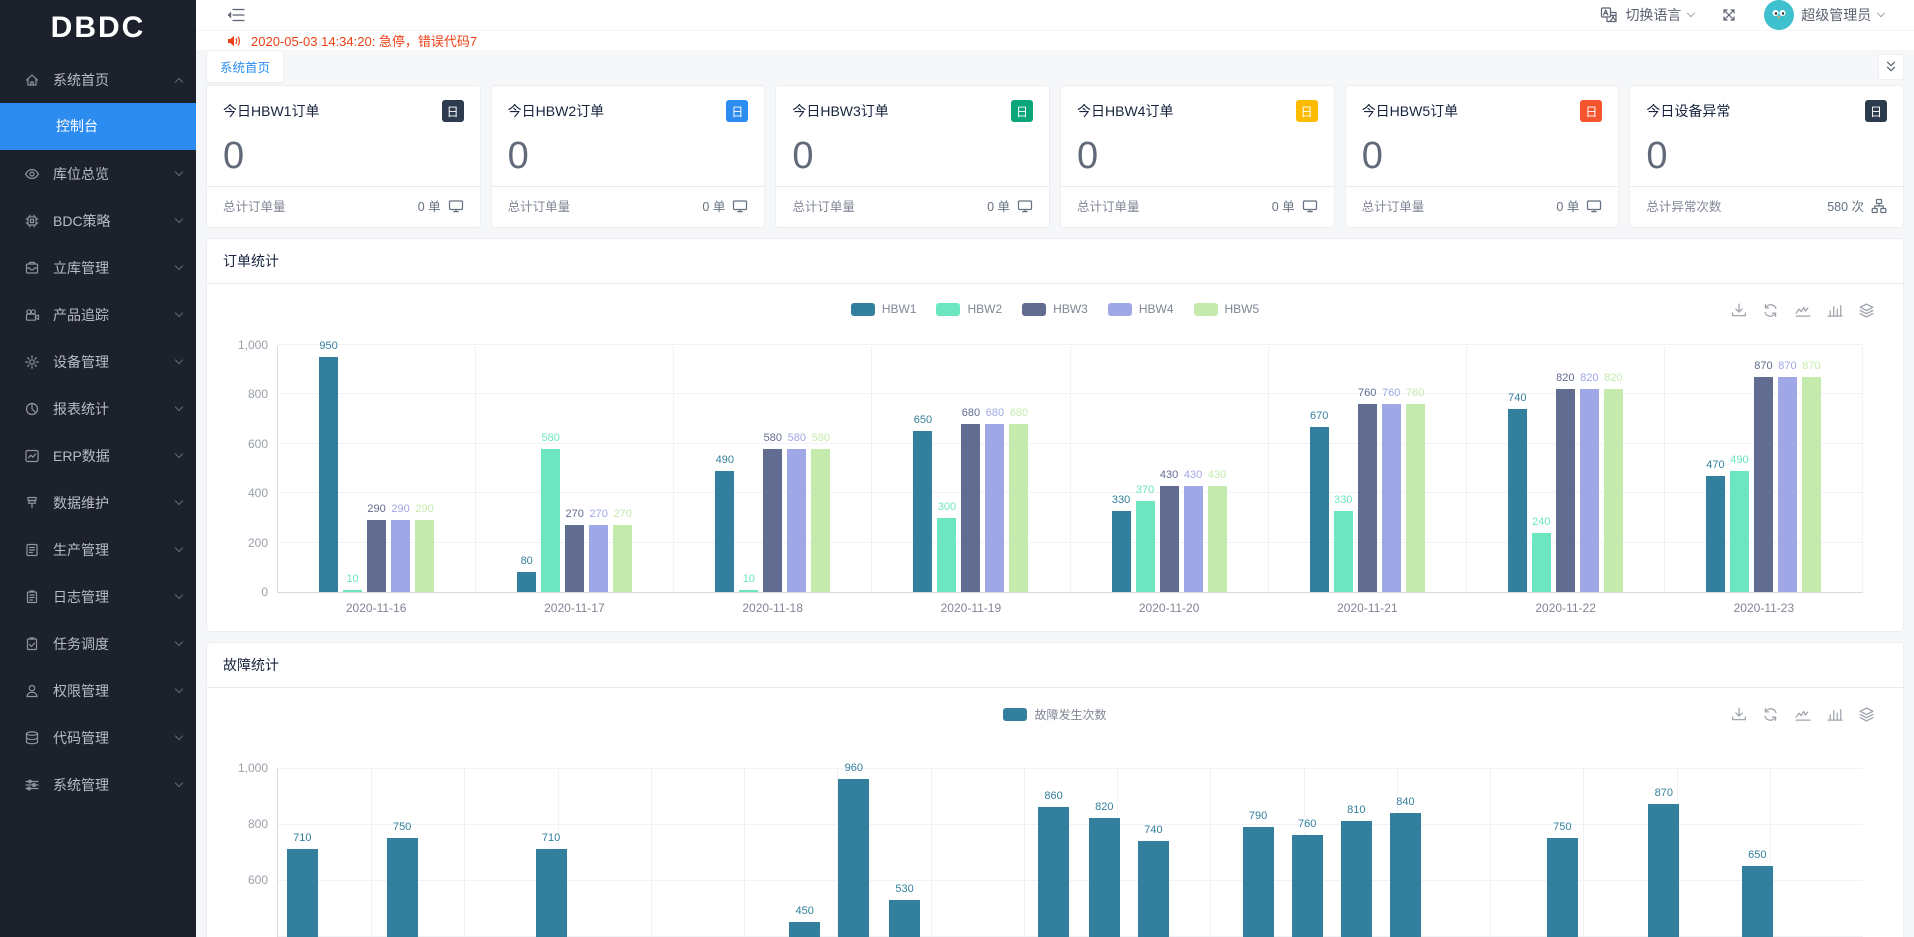  I want to click on chart-legend: 故障发生次数, so click(1055, 714).